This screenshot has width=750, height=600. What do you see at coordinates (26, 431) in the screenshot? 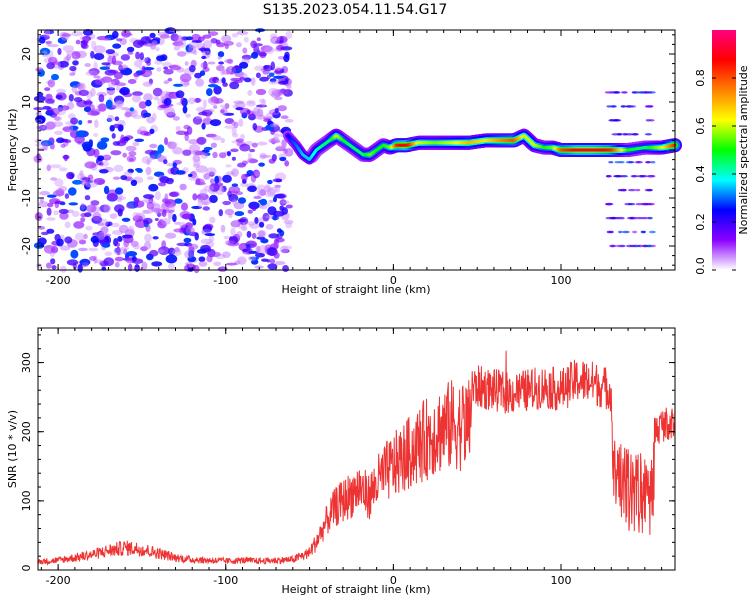
I see `y-tick-label: 200` at bounding box center [26, 431].